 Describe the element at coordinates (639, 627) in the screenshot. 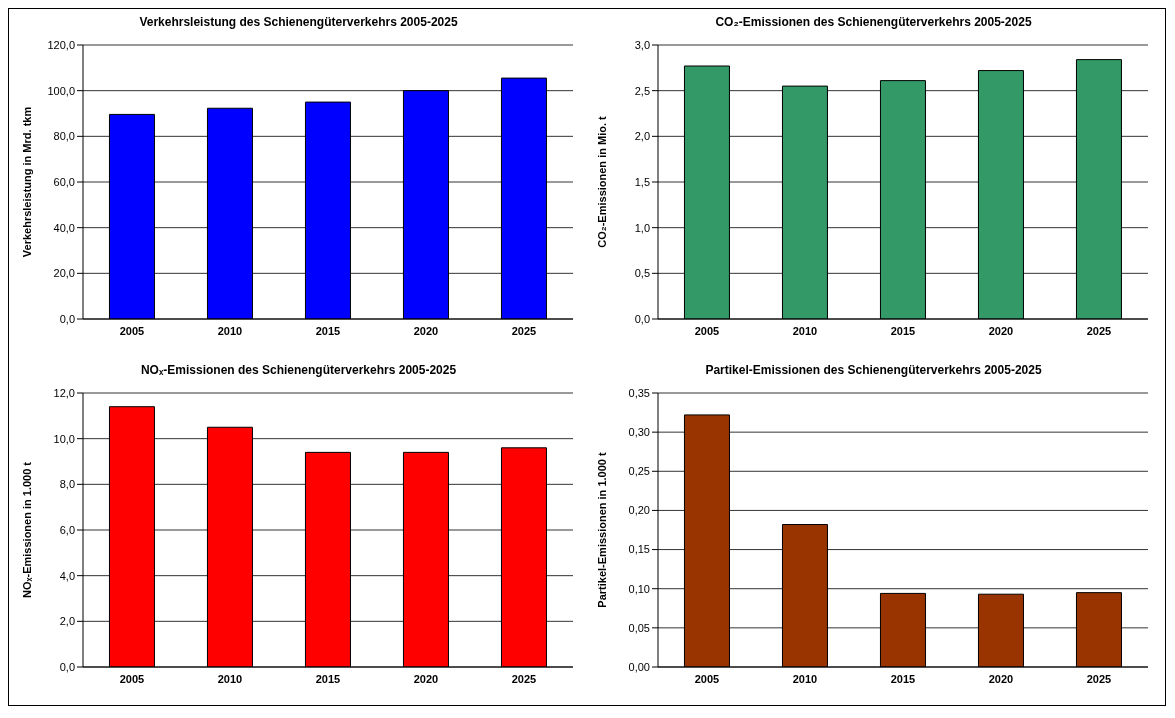

I see `y-tick-label: 0,05` at that location.